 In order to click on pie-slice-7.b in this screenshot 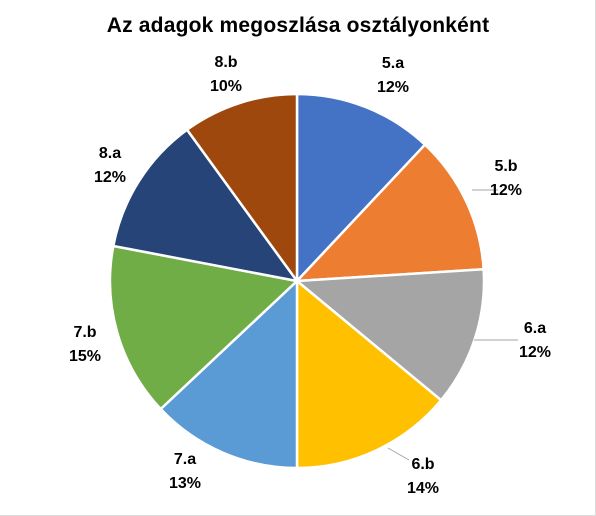, I will do `click(203, 327)`.